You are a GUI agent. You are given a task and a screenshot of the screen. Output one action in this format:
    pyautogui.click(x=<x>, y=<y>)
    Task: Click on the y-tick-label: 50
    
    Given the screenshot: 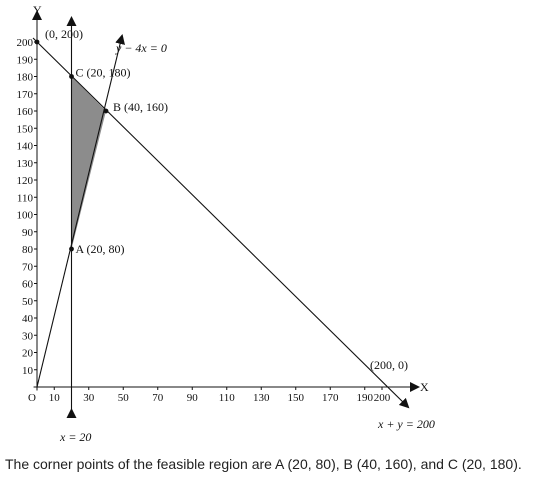 What is the action you would take?
    pyautogui.click(x=28, y=302)
    